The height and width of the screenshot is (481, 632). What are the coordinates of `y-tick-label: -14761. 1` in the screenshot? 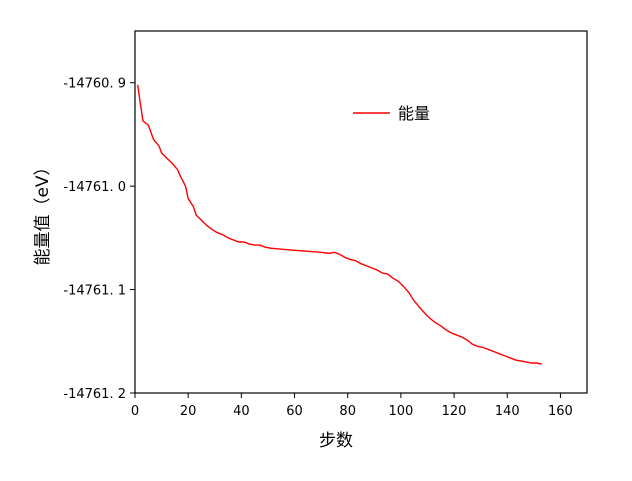 It's located at (94, 291).